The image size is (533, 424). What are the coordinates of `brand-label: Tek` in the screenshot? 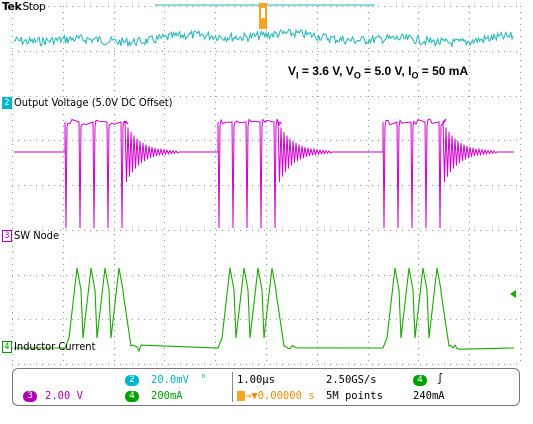 It's located at (12, 6).